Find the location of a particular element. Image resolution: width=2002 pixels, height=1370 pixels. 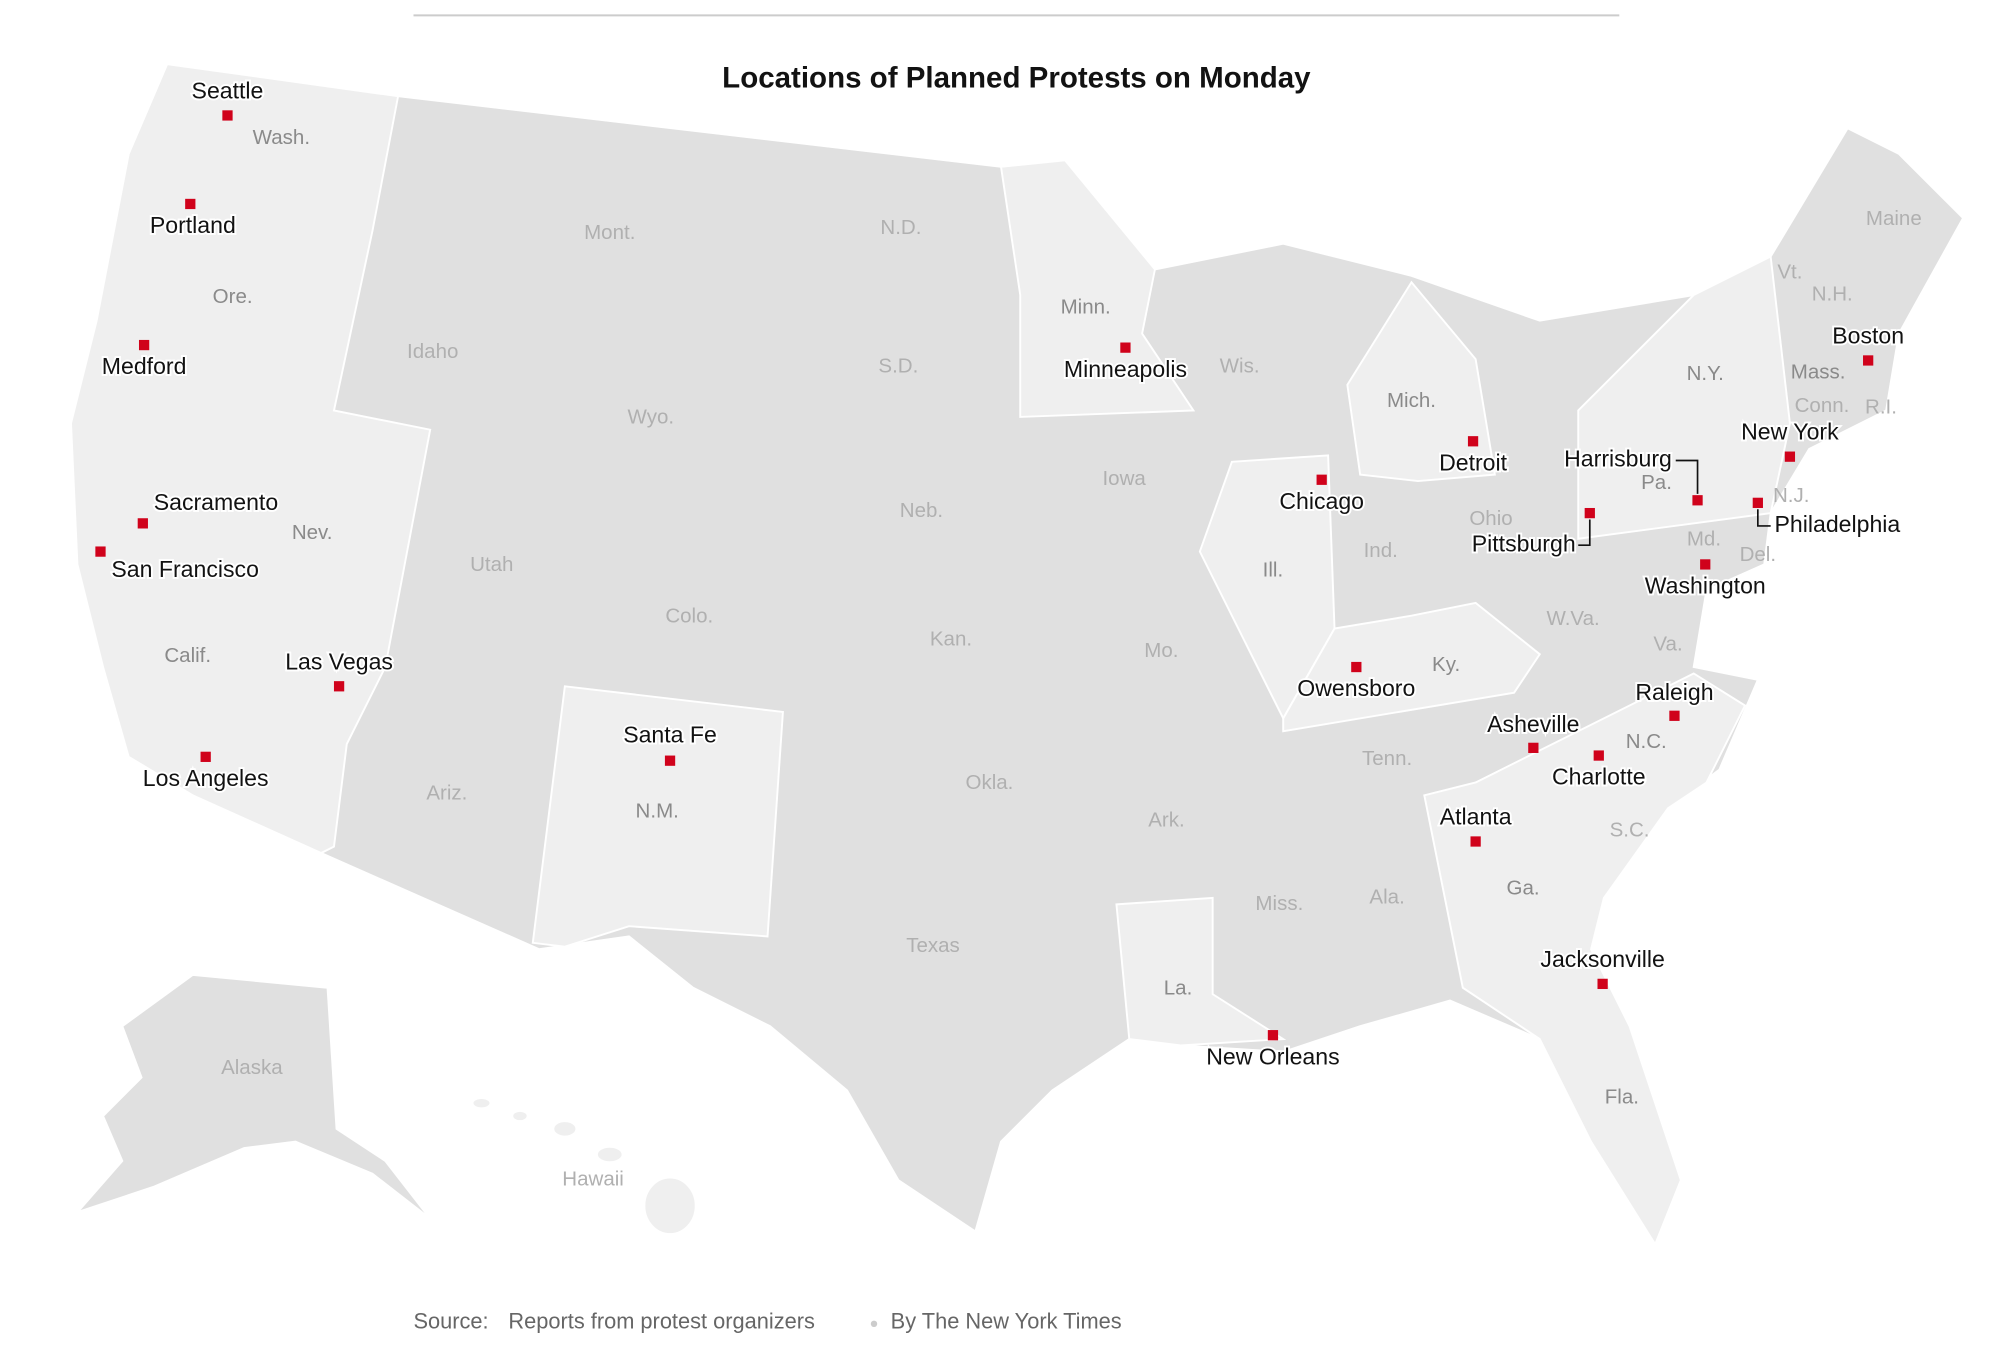

state-label: Del. is located at coordinates (1758, 554).